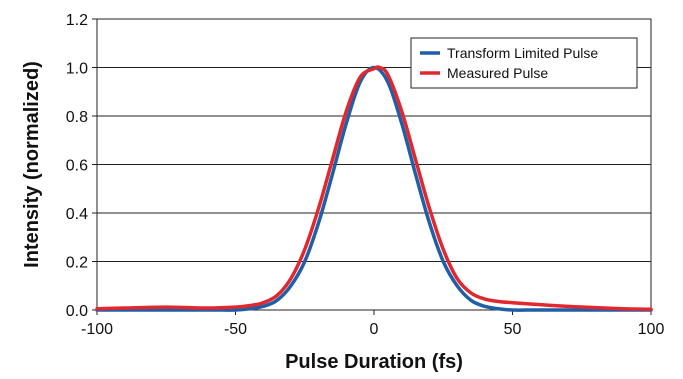  Describe the element at coordinates (374, 329) in the screenshot. I see `x-tick-label-2: 0` at that location.